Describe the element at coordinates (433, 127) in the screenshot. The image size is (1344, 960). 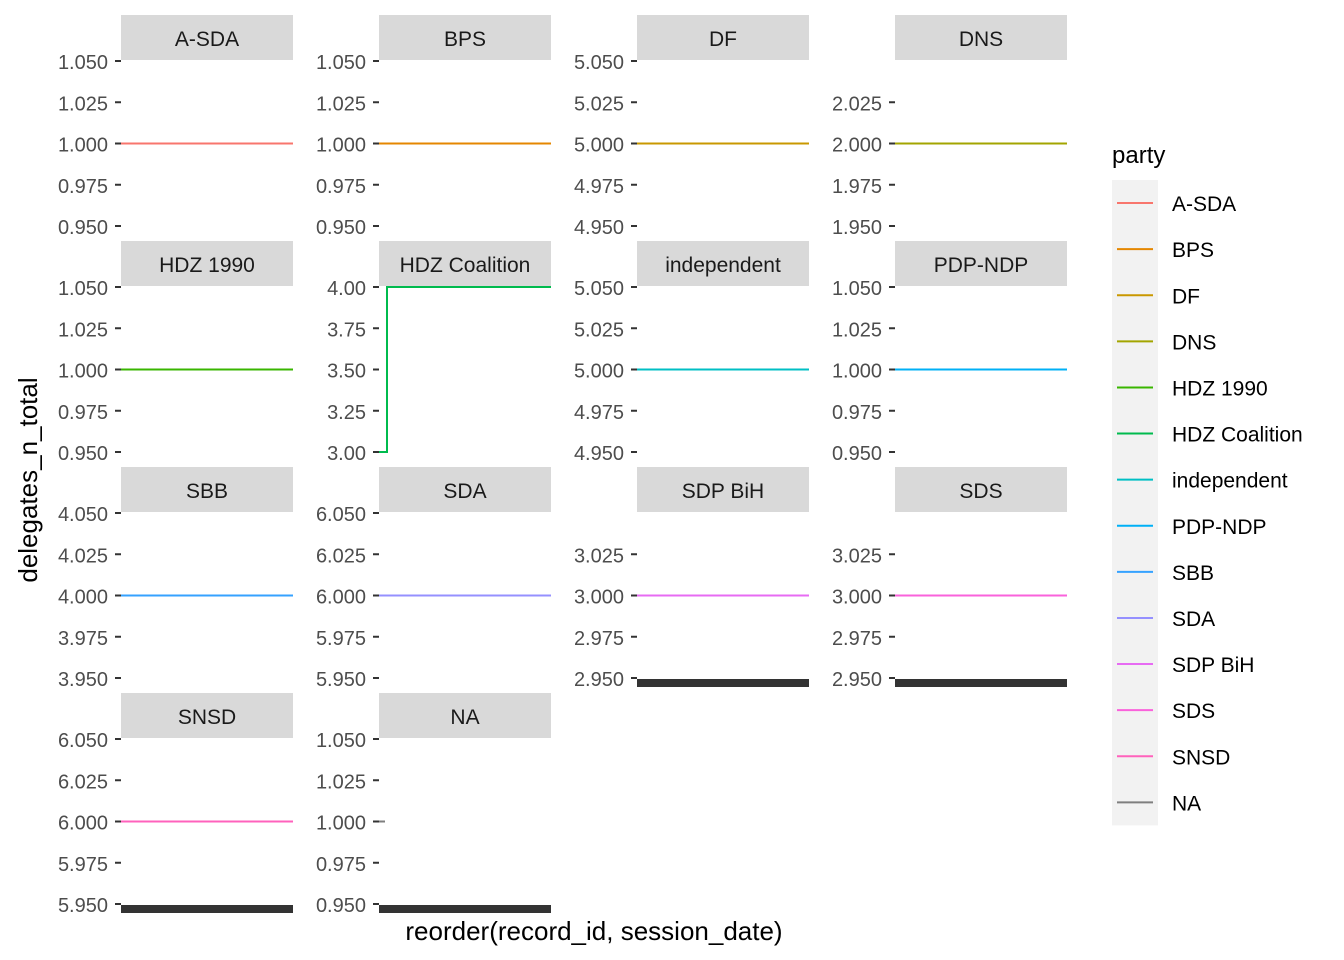
I see `facet-bps: 0.950 0.975 1.000 1.025 1.050 BPS` at that location.